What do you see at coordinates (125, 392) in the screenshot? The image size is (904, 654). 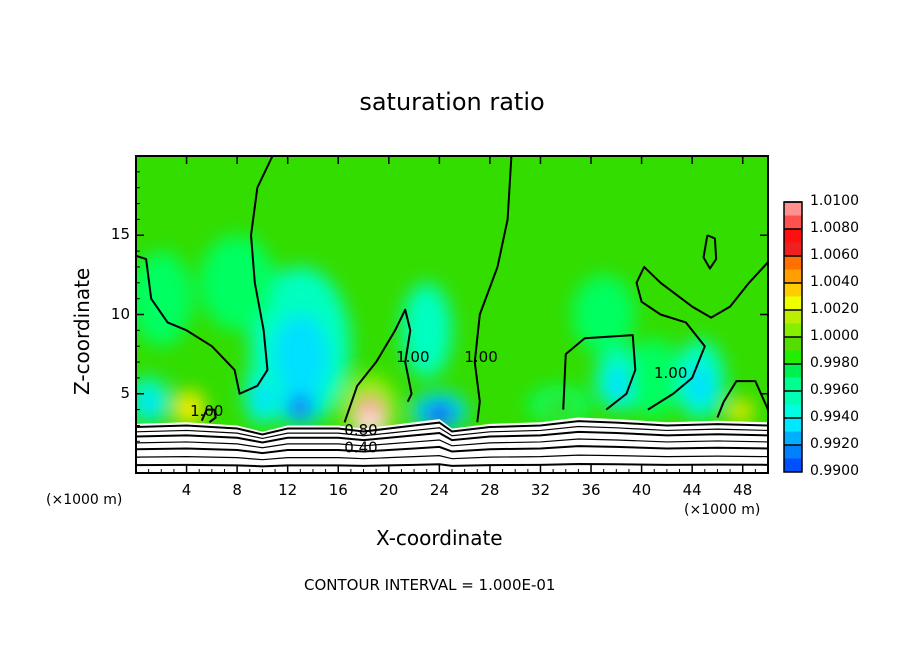 I see `y-tick-label: 5` at bounding box center [125, 392].